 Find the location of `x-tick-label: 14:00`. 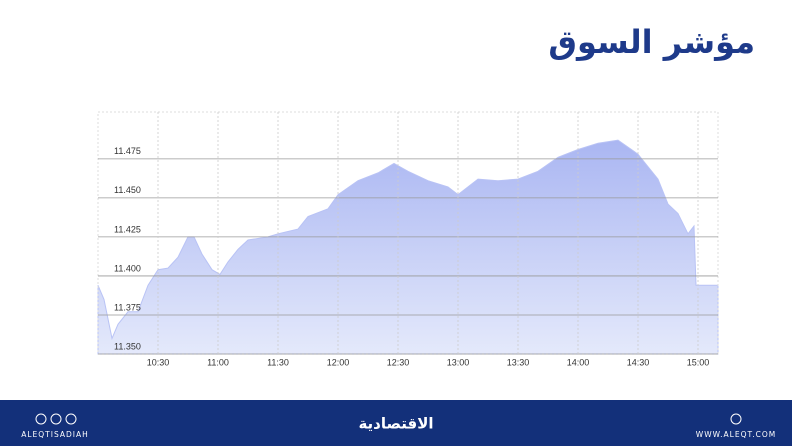

x-tick-label: 14:00 is located at coordinates (578, 362).